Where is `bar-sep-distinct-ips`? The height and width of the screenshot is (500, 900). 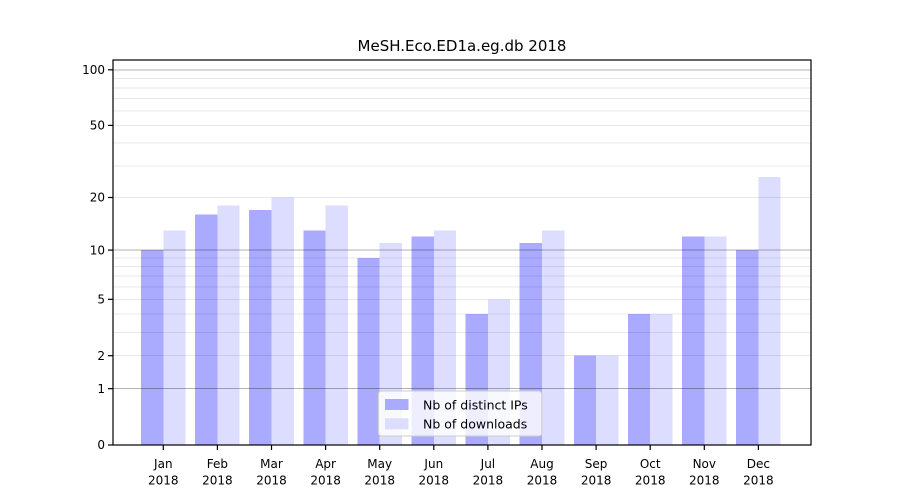
bar-sep-distinct-ips is located at coordinates (585, 400).